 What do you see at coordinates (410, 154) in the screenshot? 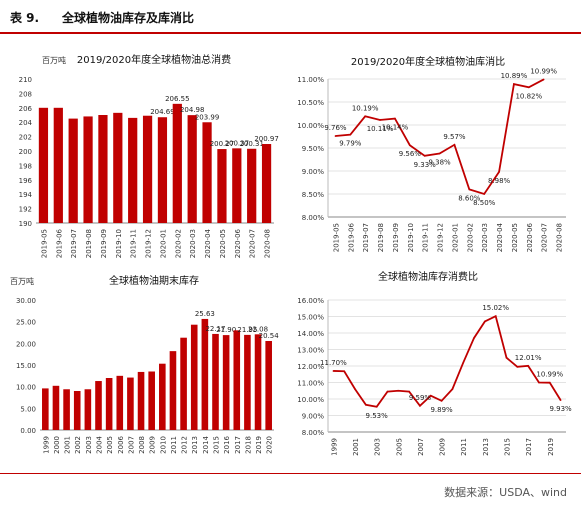
I see `data-label: 9.56%` at bounding box center [410, 154].